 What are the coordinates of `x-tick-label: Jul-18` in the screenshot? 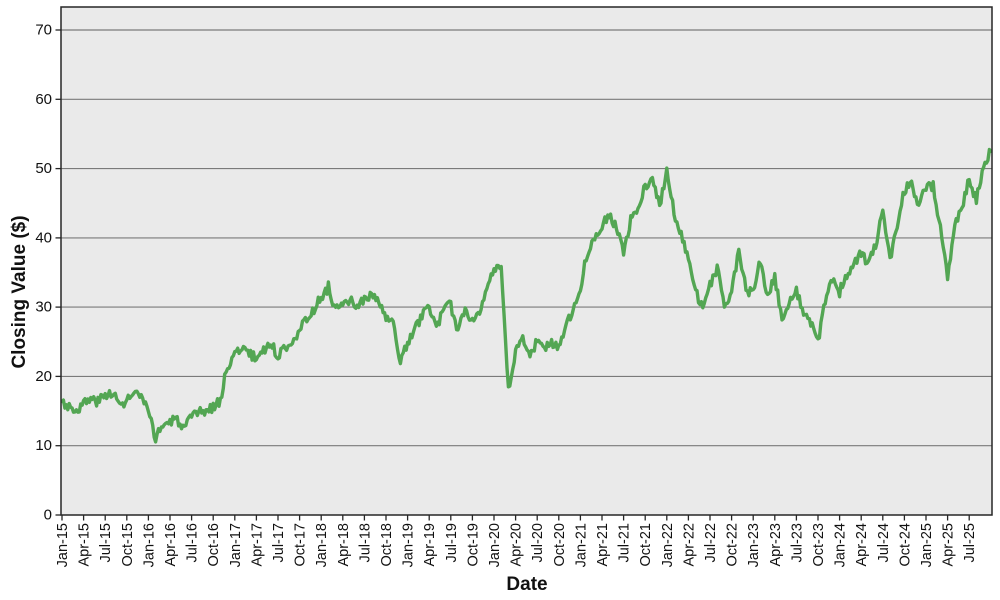 It's located at (365, 543).